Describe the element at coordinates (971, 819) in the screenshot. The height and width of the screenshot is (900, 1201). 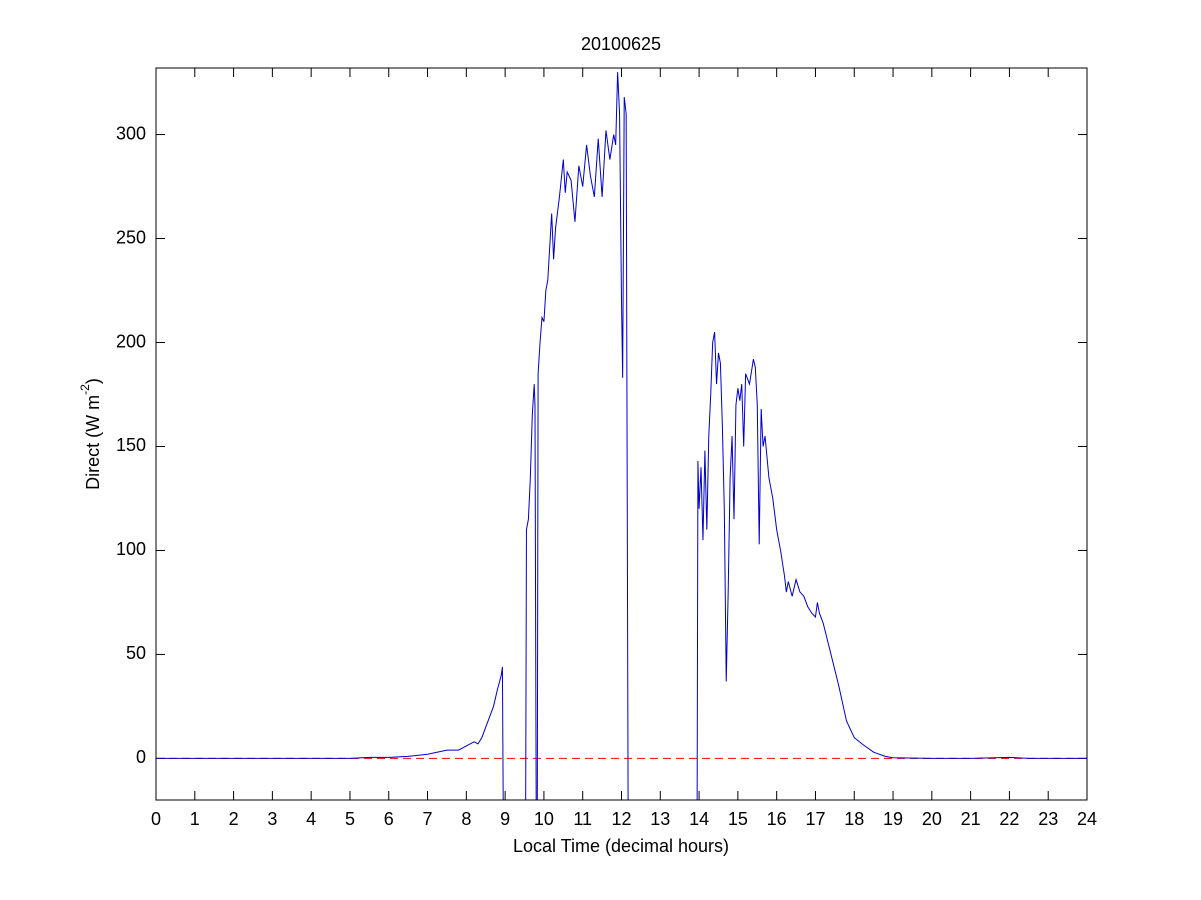
I see `x-tick-label: 21` at that location.